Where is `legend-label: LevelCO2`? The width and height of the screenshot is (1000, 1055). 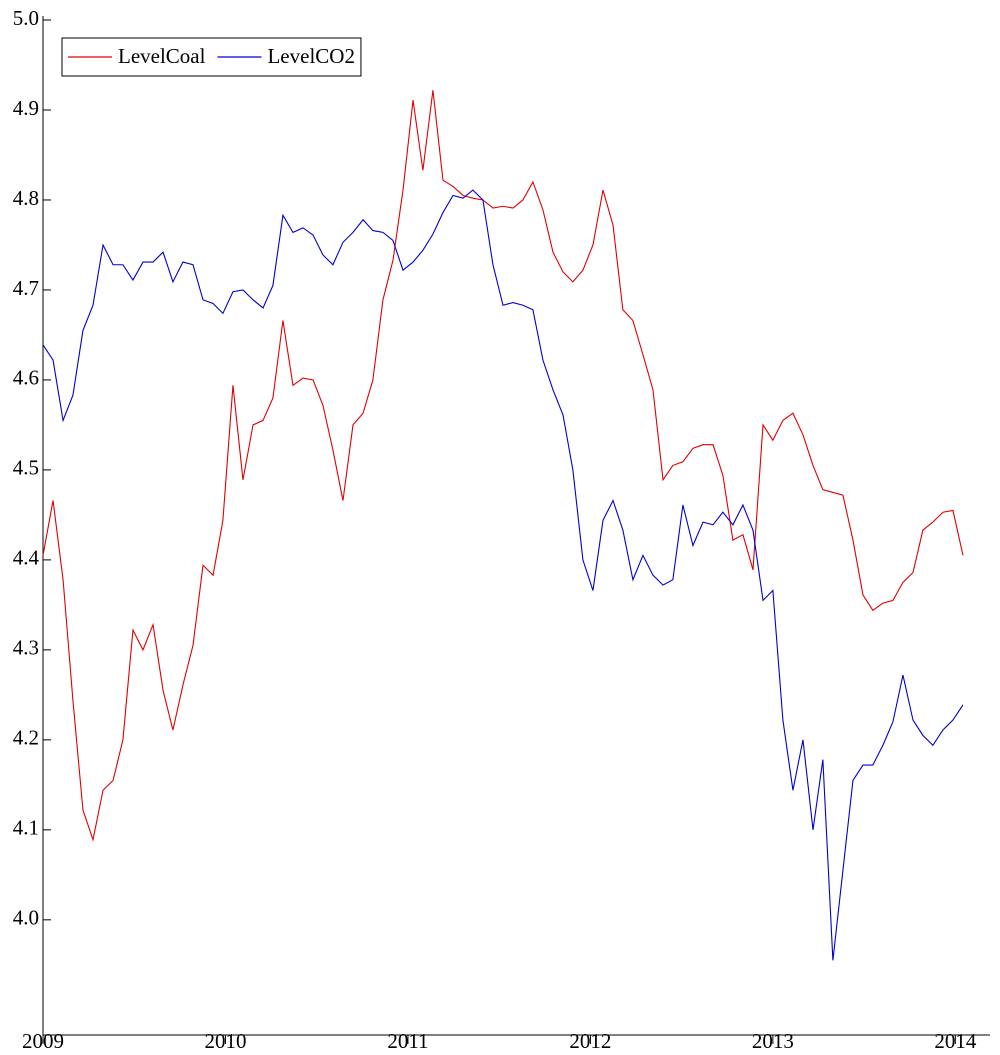
legend-label: LevelCO2 is located at coordinates (310, 56).